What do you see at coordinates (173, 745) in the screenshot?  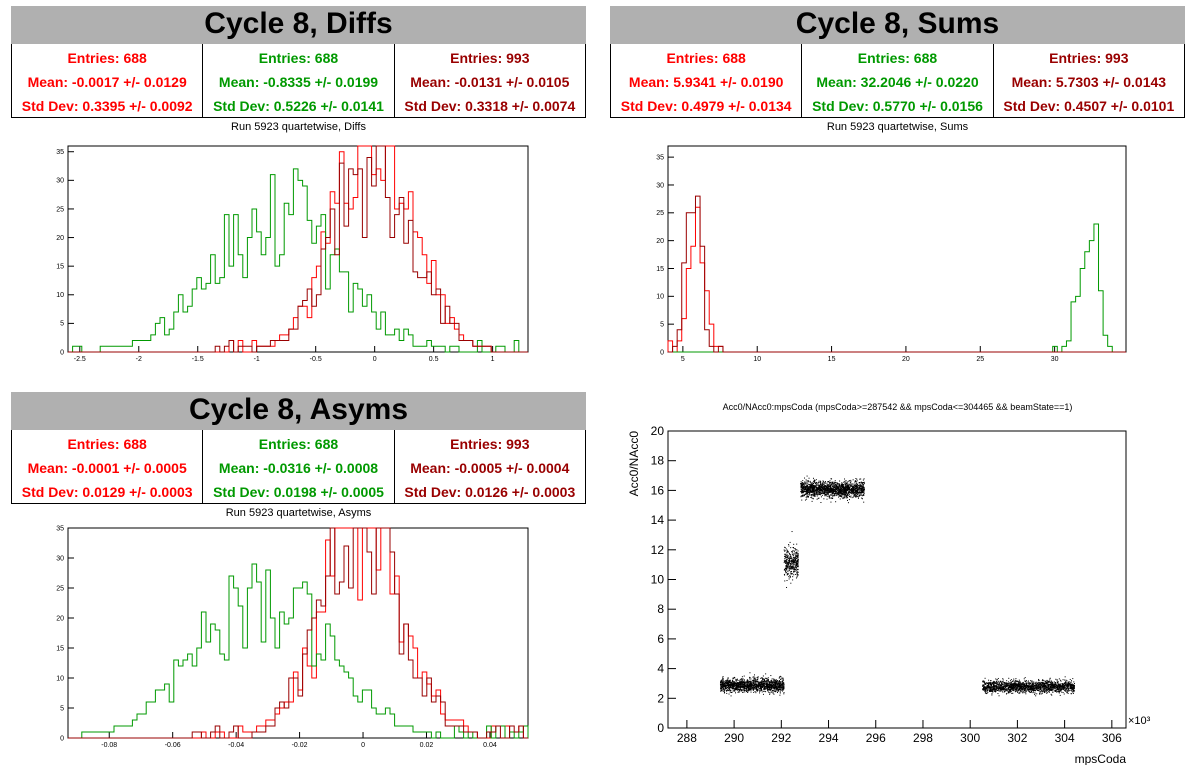 I see `x-tick-label: -0.06` at bounding box center [173, 745].